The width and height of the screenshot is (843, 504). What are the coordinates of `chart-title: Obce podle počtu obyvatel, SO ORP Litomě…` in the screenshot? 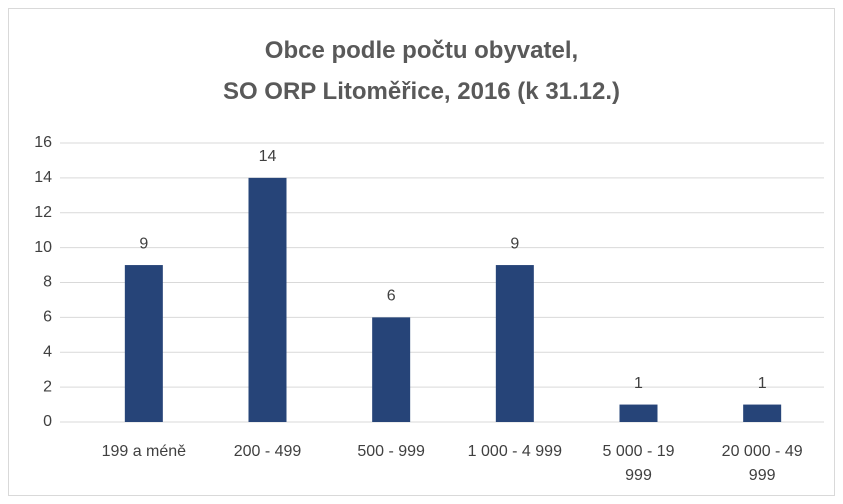 It's located at (421, 71).